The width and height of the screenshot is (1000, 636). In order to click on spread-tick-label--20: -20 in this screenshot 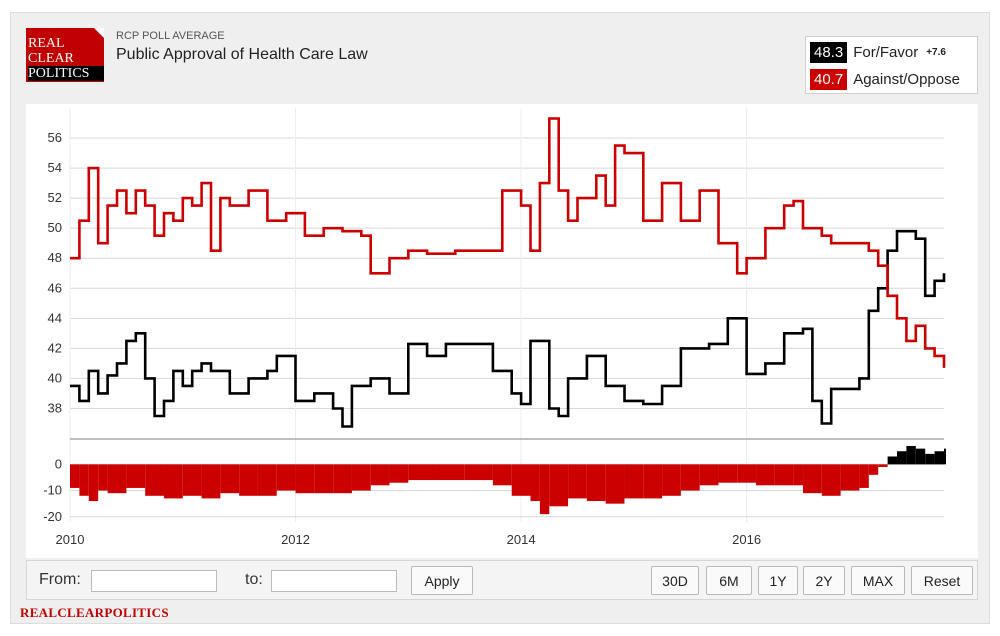, I will do `click(52, 516)`.